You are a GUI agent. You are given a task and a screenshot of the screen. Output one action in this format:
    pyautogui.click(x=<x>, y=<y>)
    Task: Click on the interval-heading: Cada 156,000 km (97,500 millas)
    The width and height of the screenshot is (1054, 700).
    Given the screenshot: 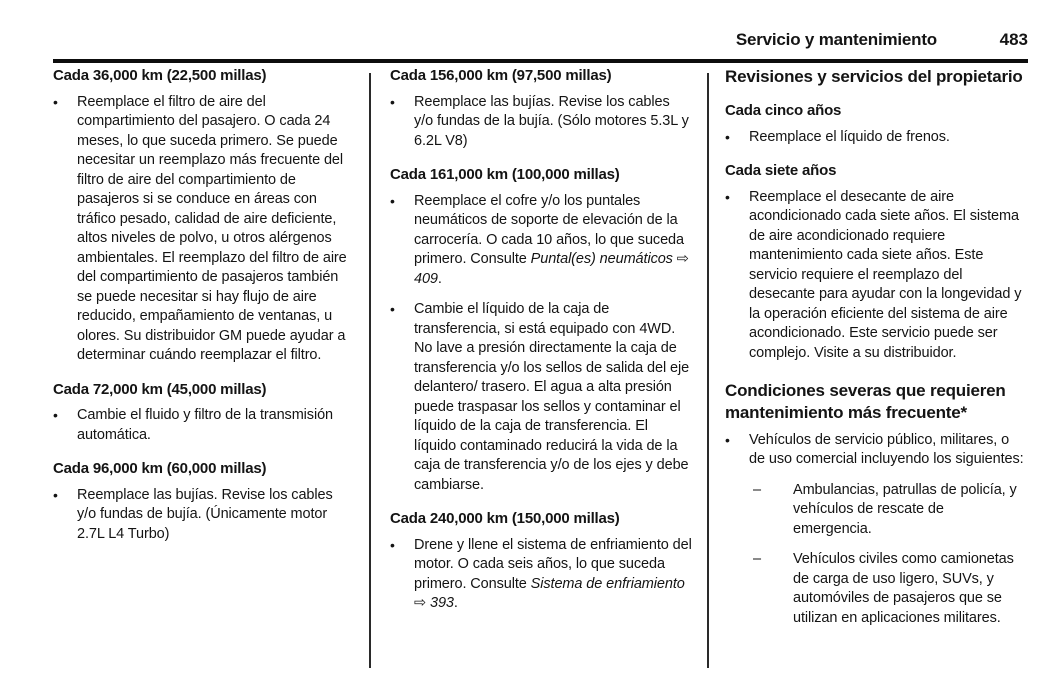 What is the action you would take?
    pyautogui.click(x=501, y=75)
    